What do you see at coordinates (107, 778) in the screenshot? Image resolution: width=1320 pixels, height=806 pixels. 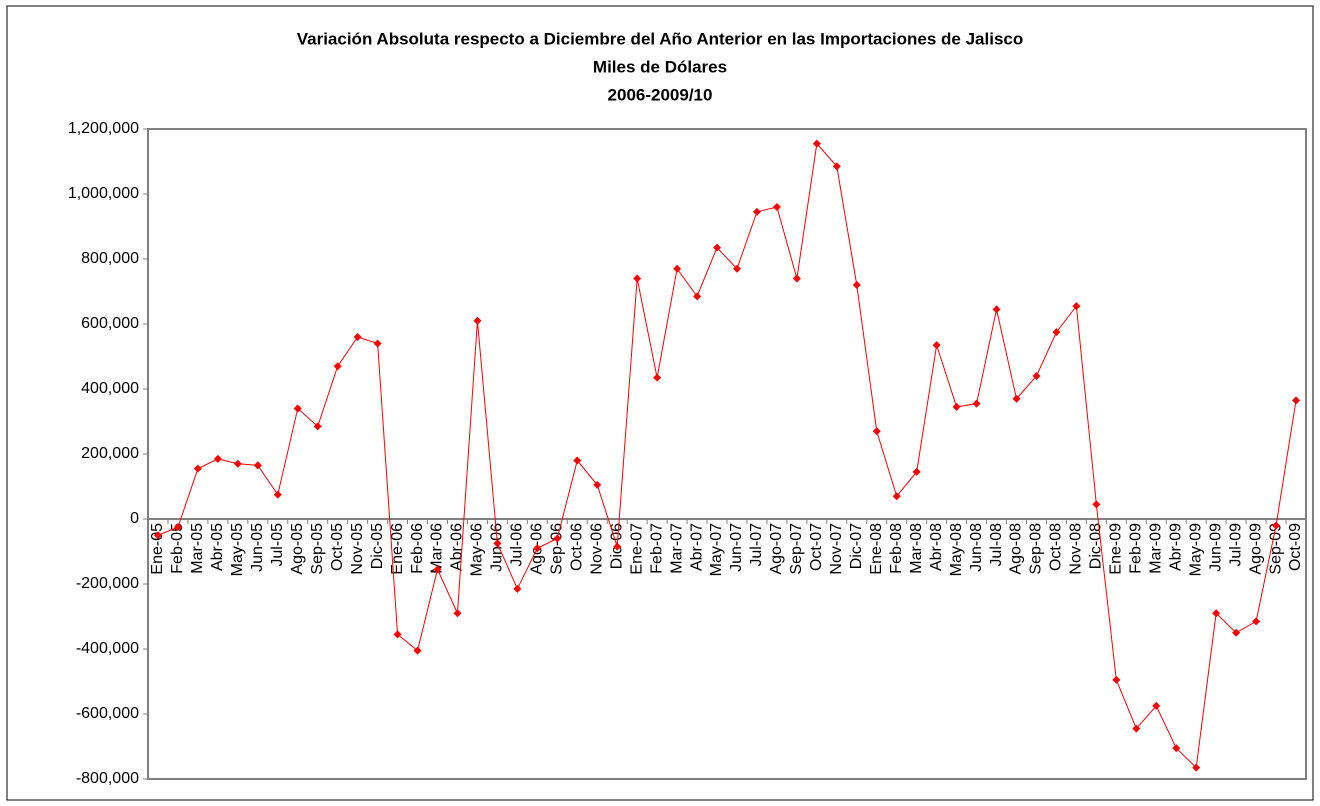 I see `y-tick-label: -800,000` at bounding box center [107, 778].